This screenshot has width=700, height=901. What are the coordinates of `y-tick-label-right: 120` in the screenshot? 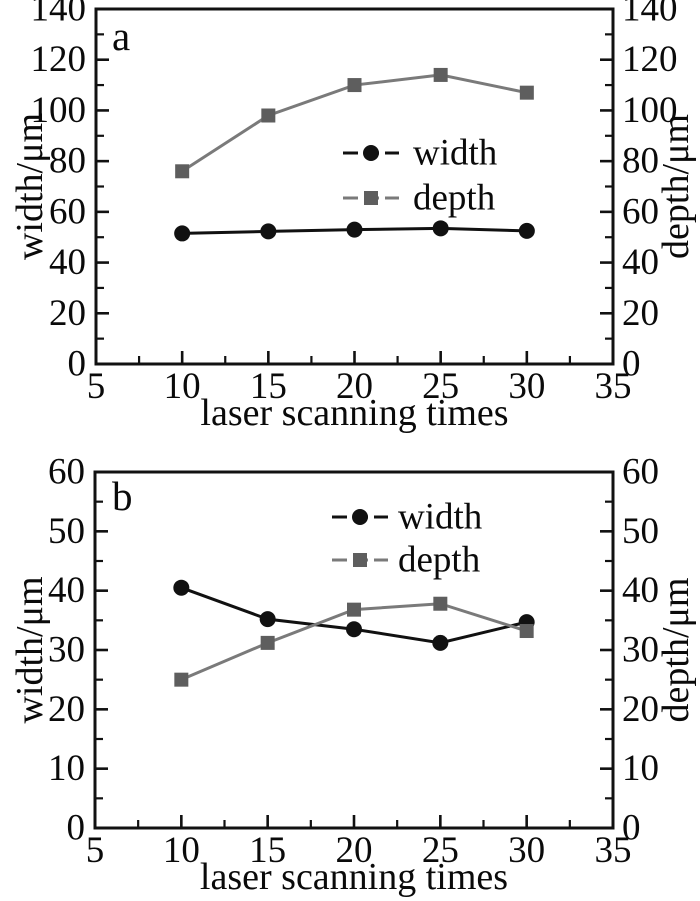 It's located at (650, 59).